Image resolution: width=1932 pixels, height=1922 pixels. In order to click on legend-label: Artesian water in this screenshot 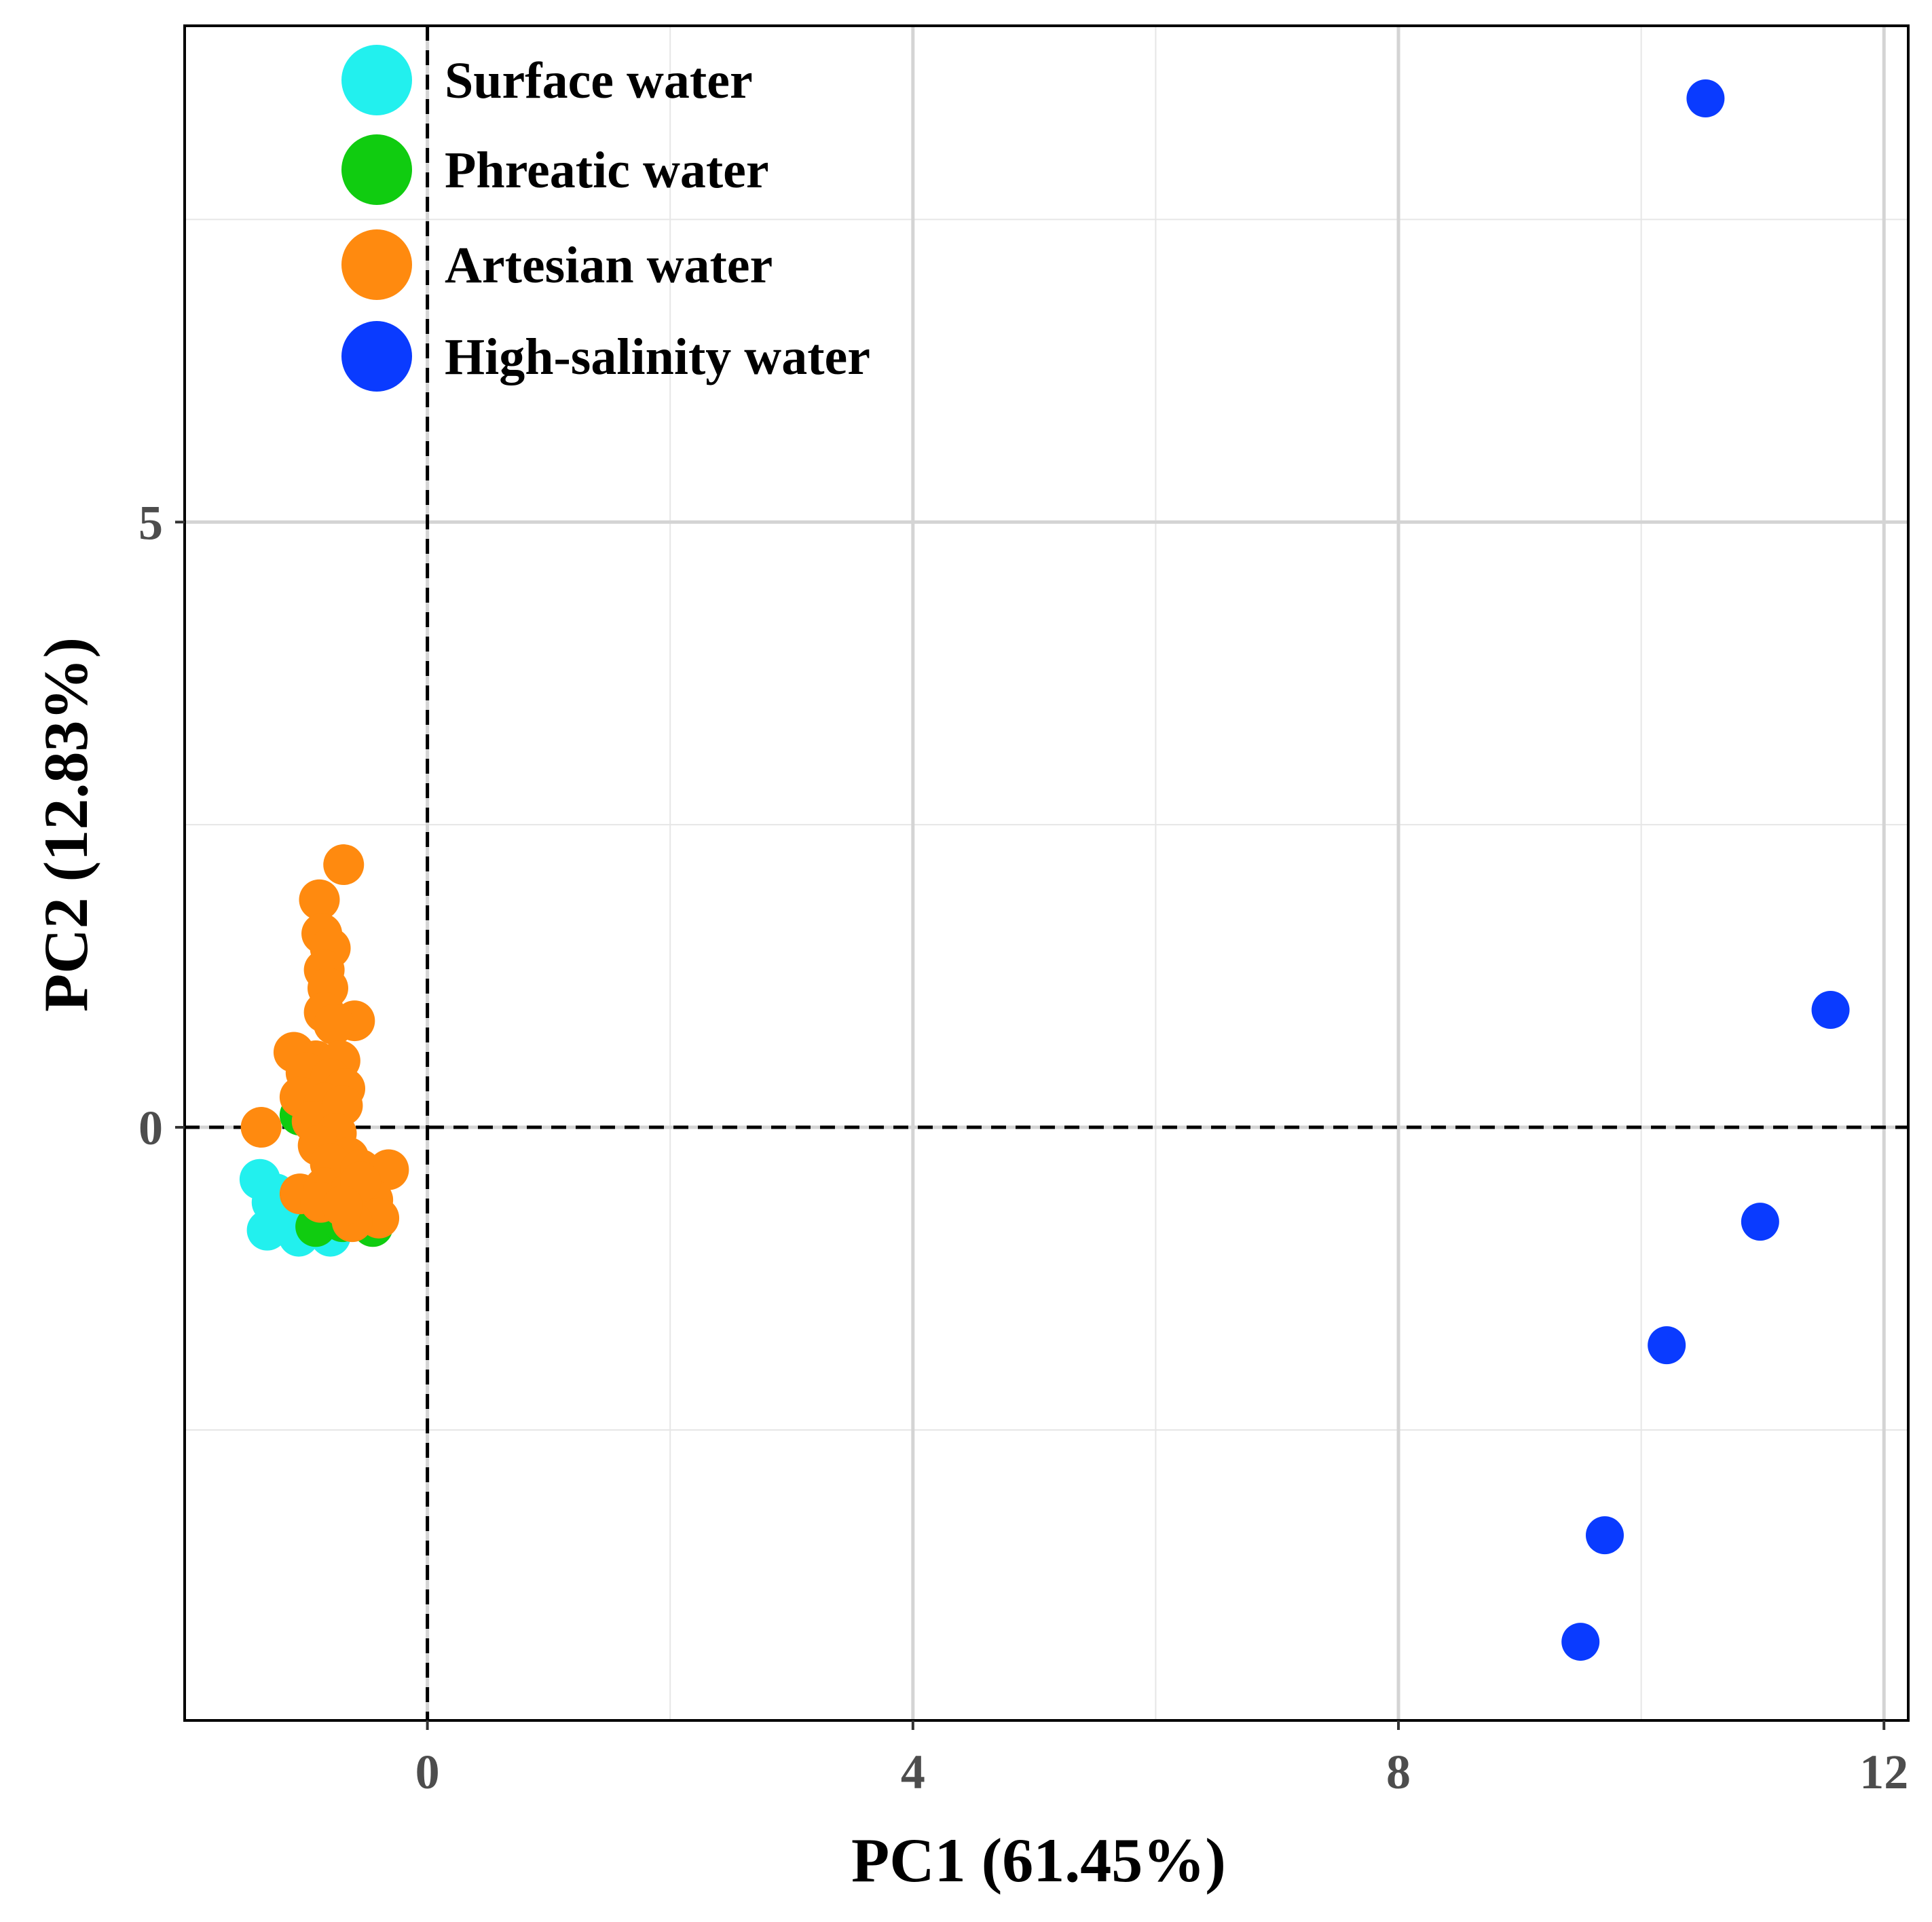, I will do `click(609, 265)`.